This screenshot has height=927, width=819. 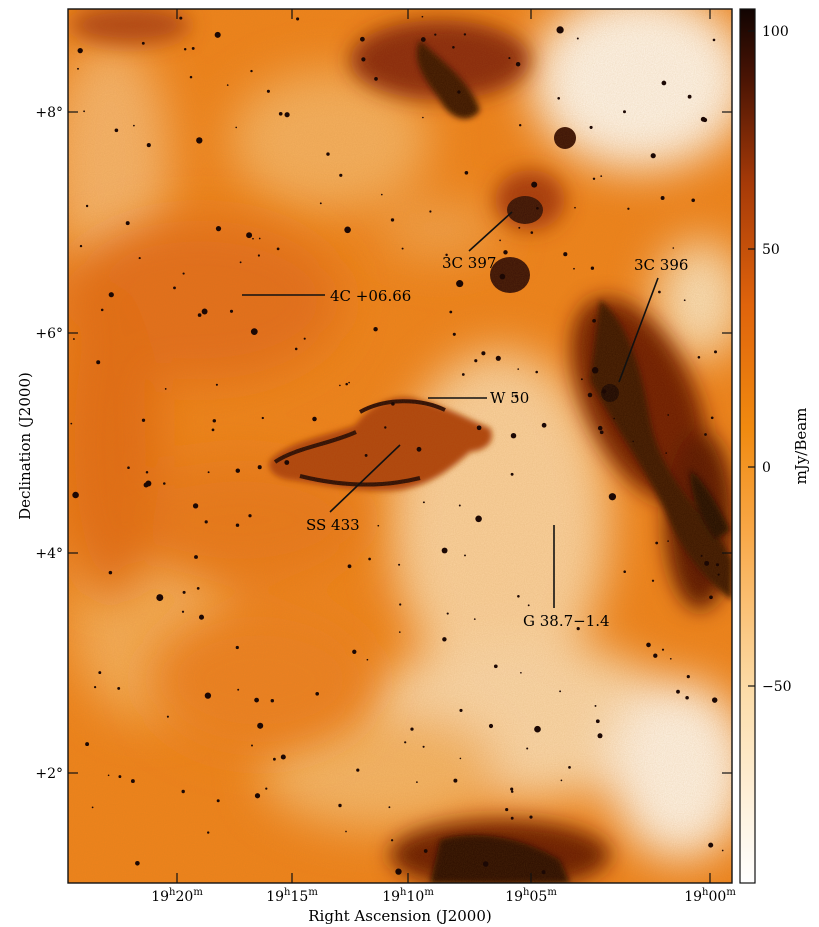 What do you see at coordinates (747, 446) in the screenshot?
I see `colorbar-gradient` at bounding box center [747, 446].